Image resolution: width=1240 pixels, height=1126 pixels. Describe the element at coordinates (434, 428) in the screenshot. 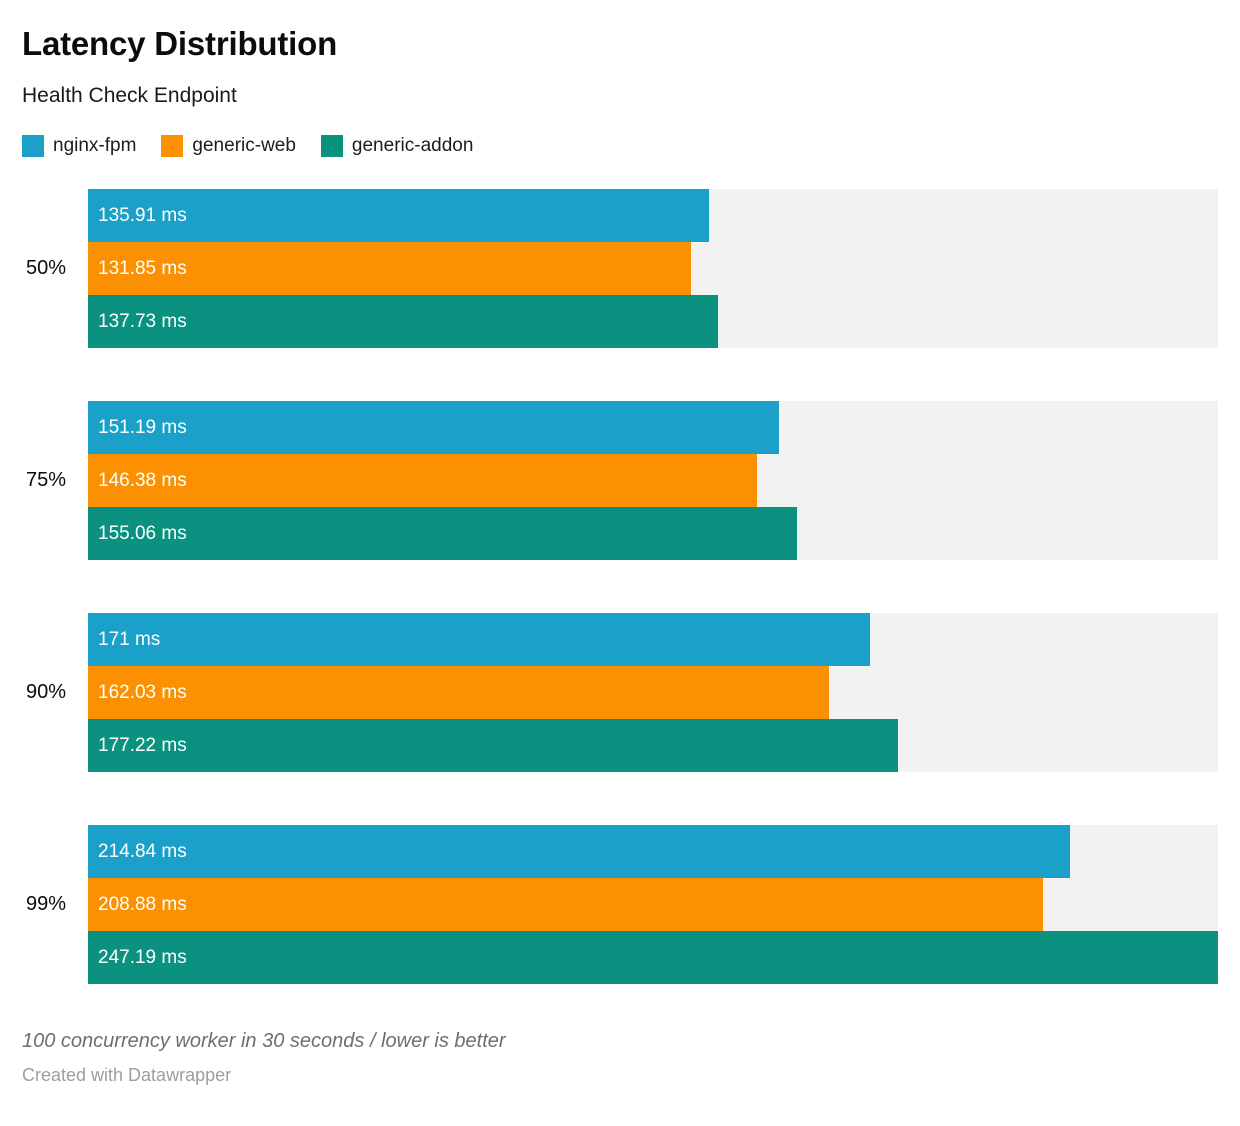

I see `bar-nginx-fpm: 151.19 ms` at that location.